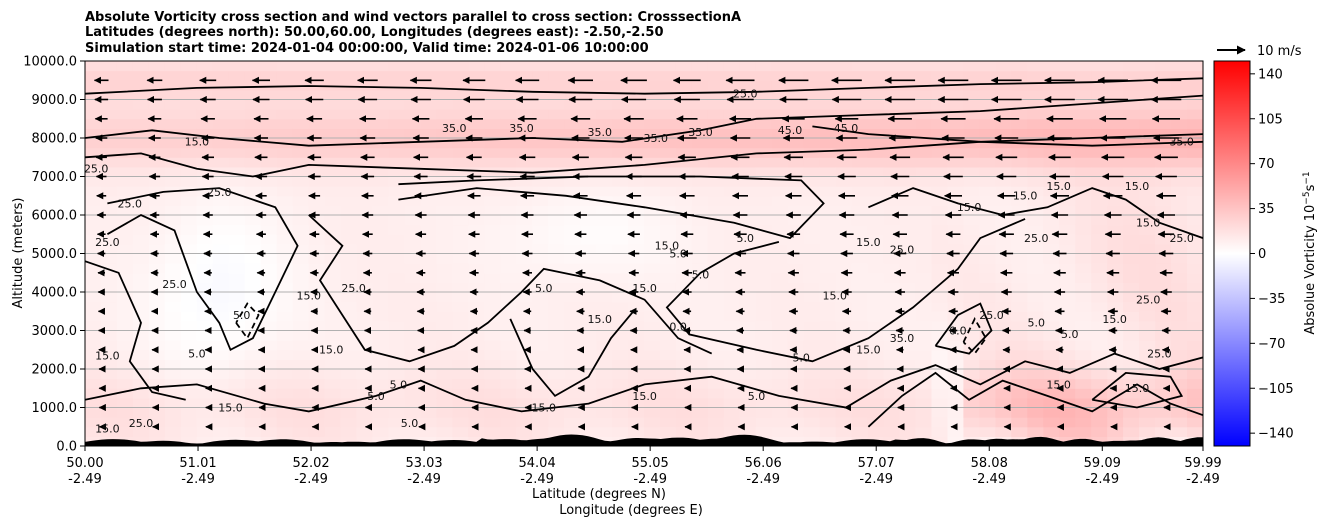  Describe the element at coordinates (1025, 196) in the screenshot. I see `contour-label: 15.0` at that location.